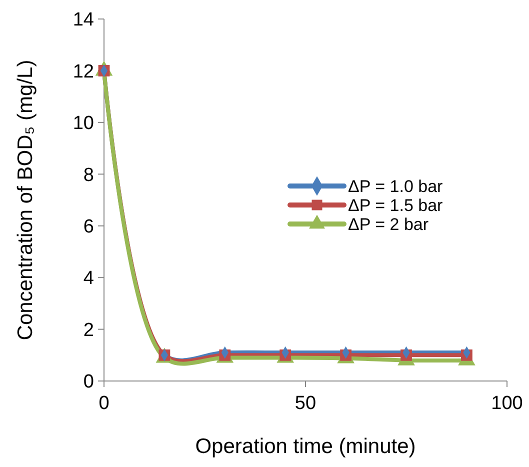 This screenshot has height=467, width=529. I want to click on y-tick-label: 2, so click(88, 330).